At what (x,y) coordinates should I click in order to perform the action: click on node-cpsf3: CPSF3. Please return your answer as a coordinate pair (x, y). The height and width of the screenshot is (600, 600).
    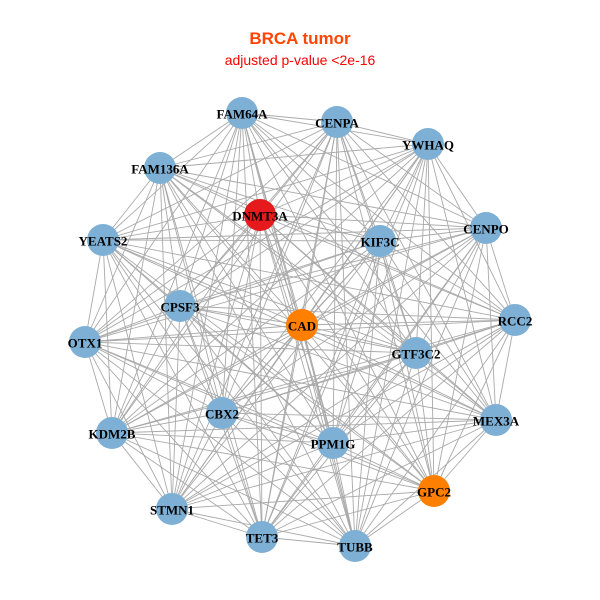
    Looking at the image, I should click on (181, 306).